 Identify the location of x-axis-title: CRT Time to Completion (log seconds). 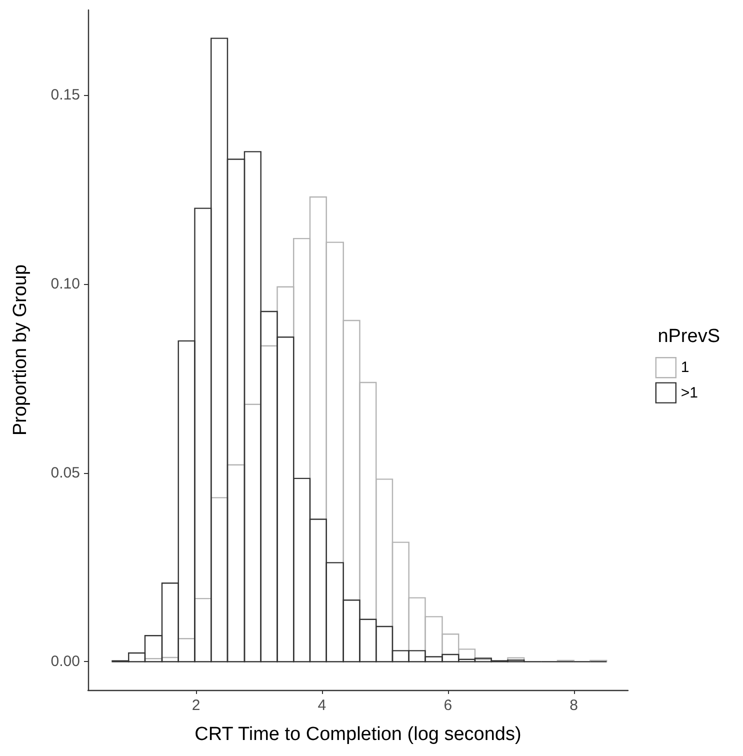
(358, 734).